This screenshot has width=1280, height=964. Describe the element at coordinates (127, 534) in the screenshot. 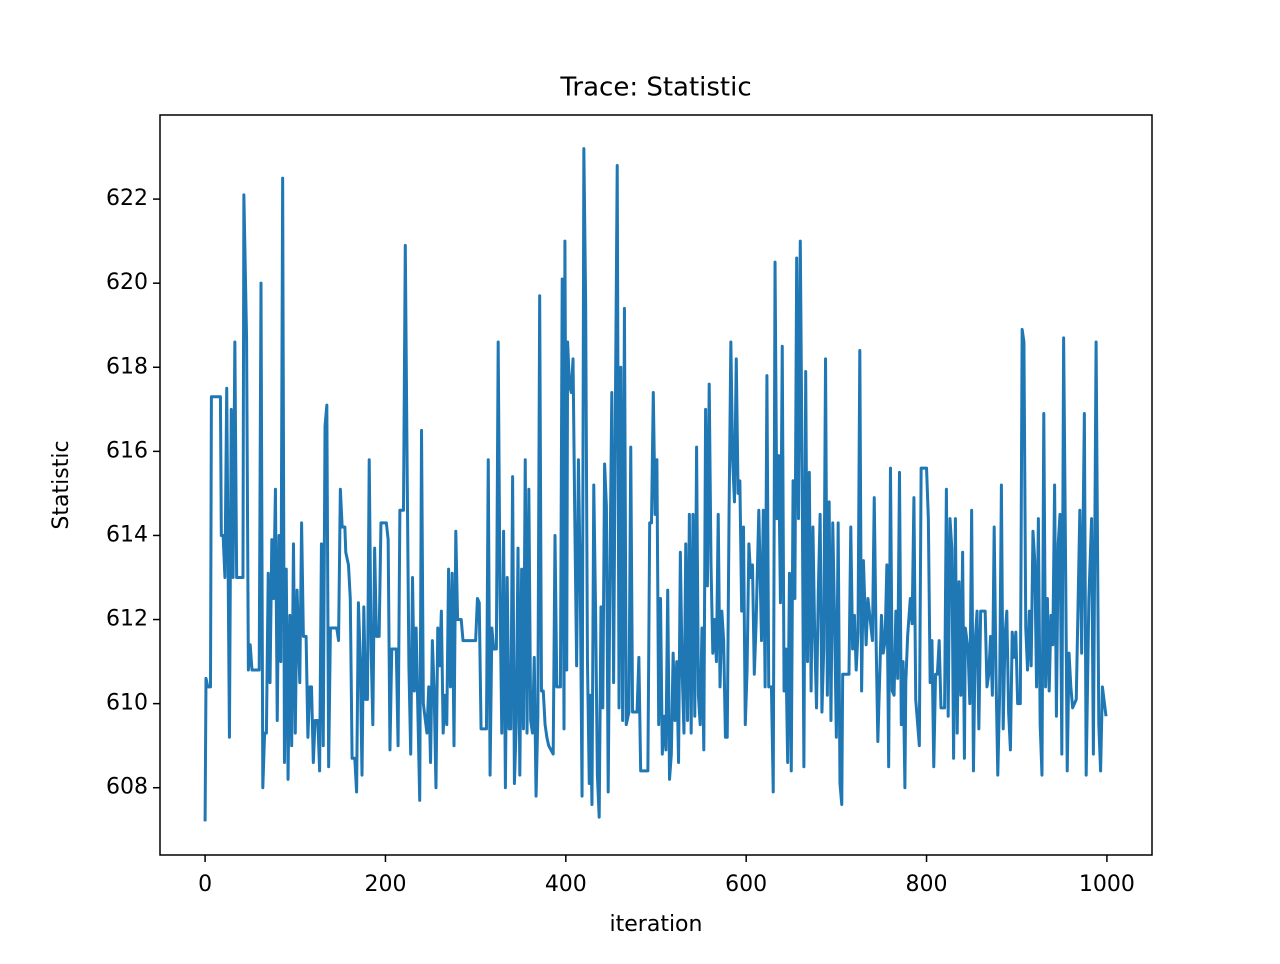

I see `y-tick-label: 614` at that location.